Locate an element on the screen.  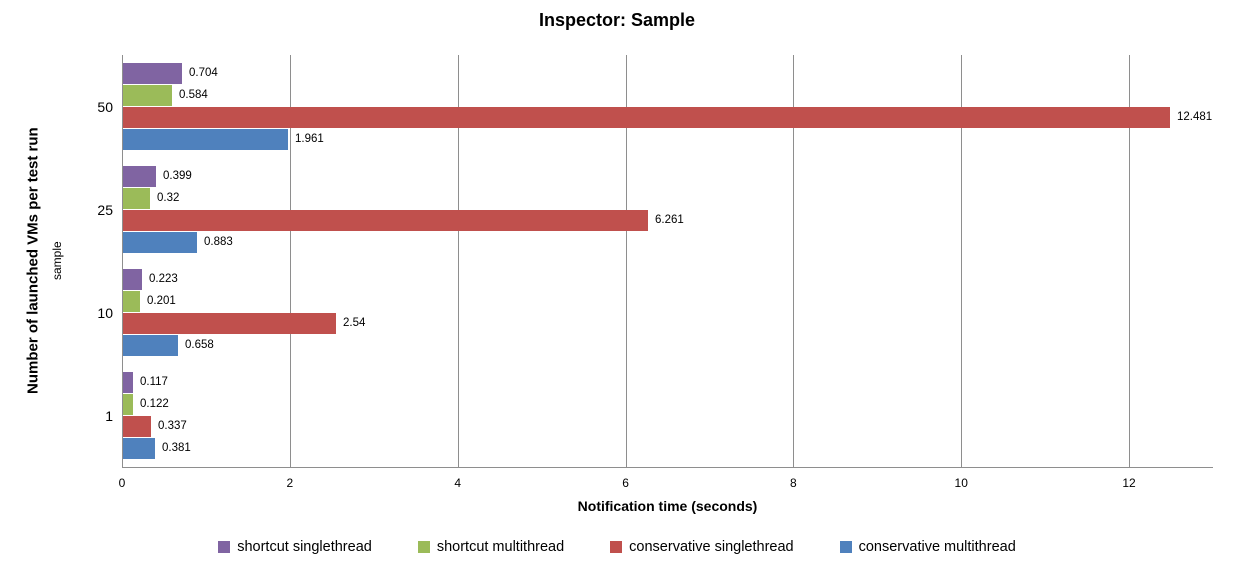
bar-value-label: 0.584 is located at coordinates (193, 95).